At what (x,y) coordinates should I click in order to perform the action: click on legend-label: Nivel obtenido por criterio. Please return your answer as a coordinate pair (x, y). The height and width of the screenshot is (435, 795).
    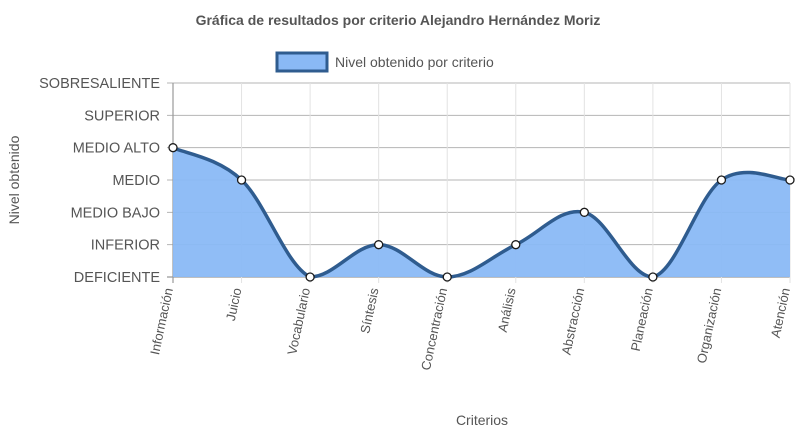
    Looking at the image, I should click on (414, 62).